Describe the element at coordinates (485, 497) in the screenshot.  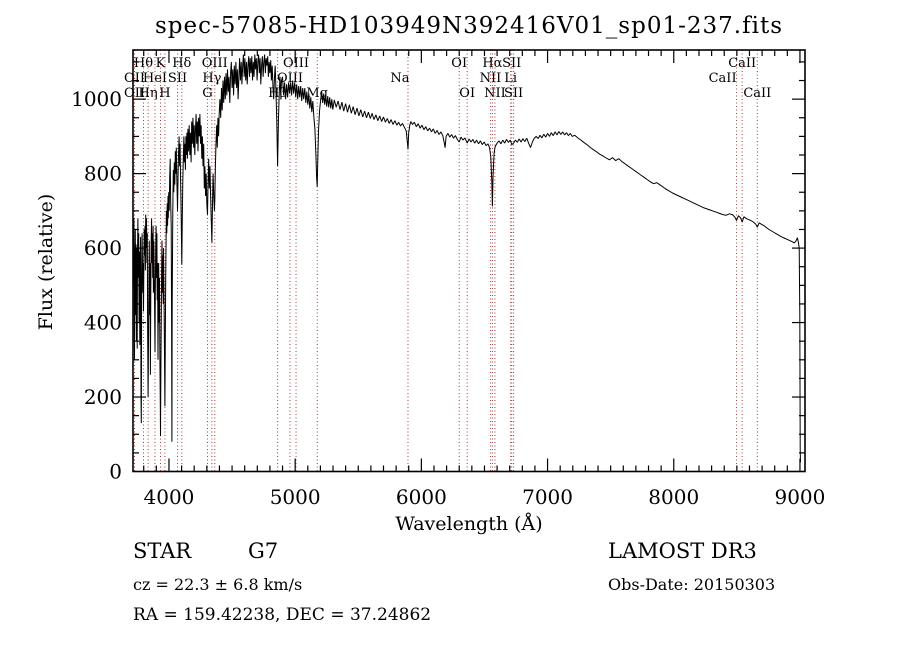
I see `x-tick-labels: 4000 5000 6000 7000 8000 9000` at that location.